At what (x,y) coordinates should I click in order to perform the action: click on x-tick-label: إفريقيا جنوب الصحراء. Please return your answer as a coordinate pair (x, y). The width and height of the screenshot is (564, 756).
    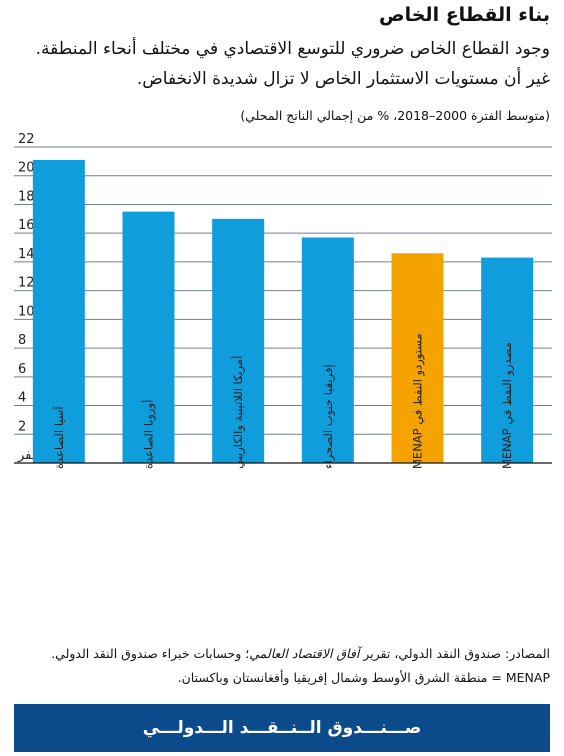
    Looking at the image, I should click on (328, 416).